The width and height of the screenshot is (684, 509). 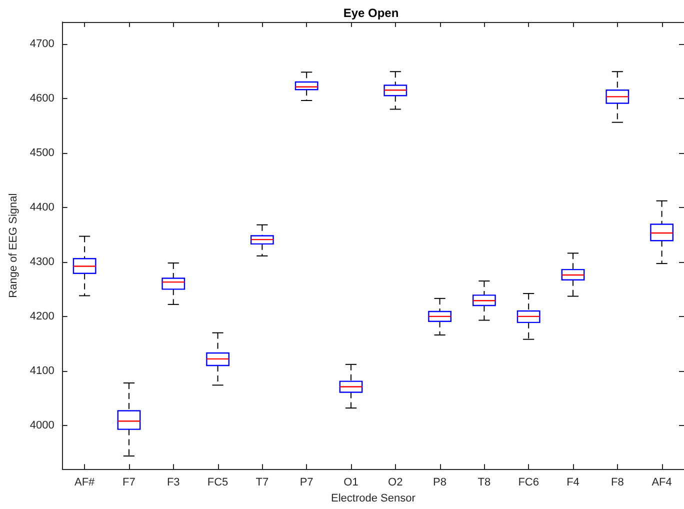 What do you see at coordinates (14, 245) in the screenshot?
I see `y-axis-title: Range of EEG Signal` at bounding box center [14, 245].